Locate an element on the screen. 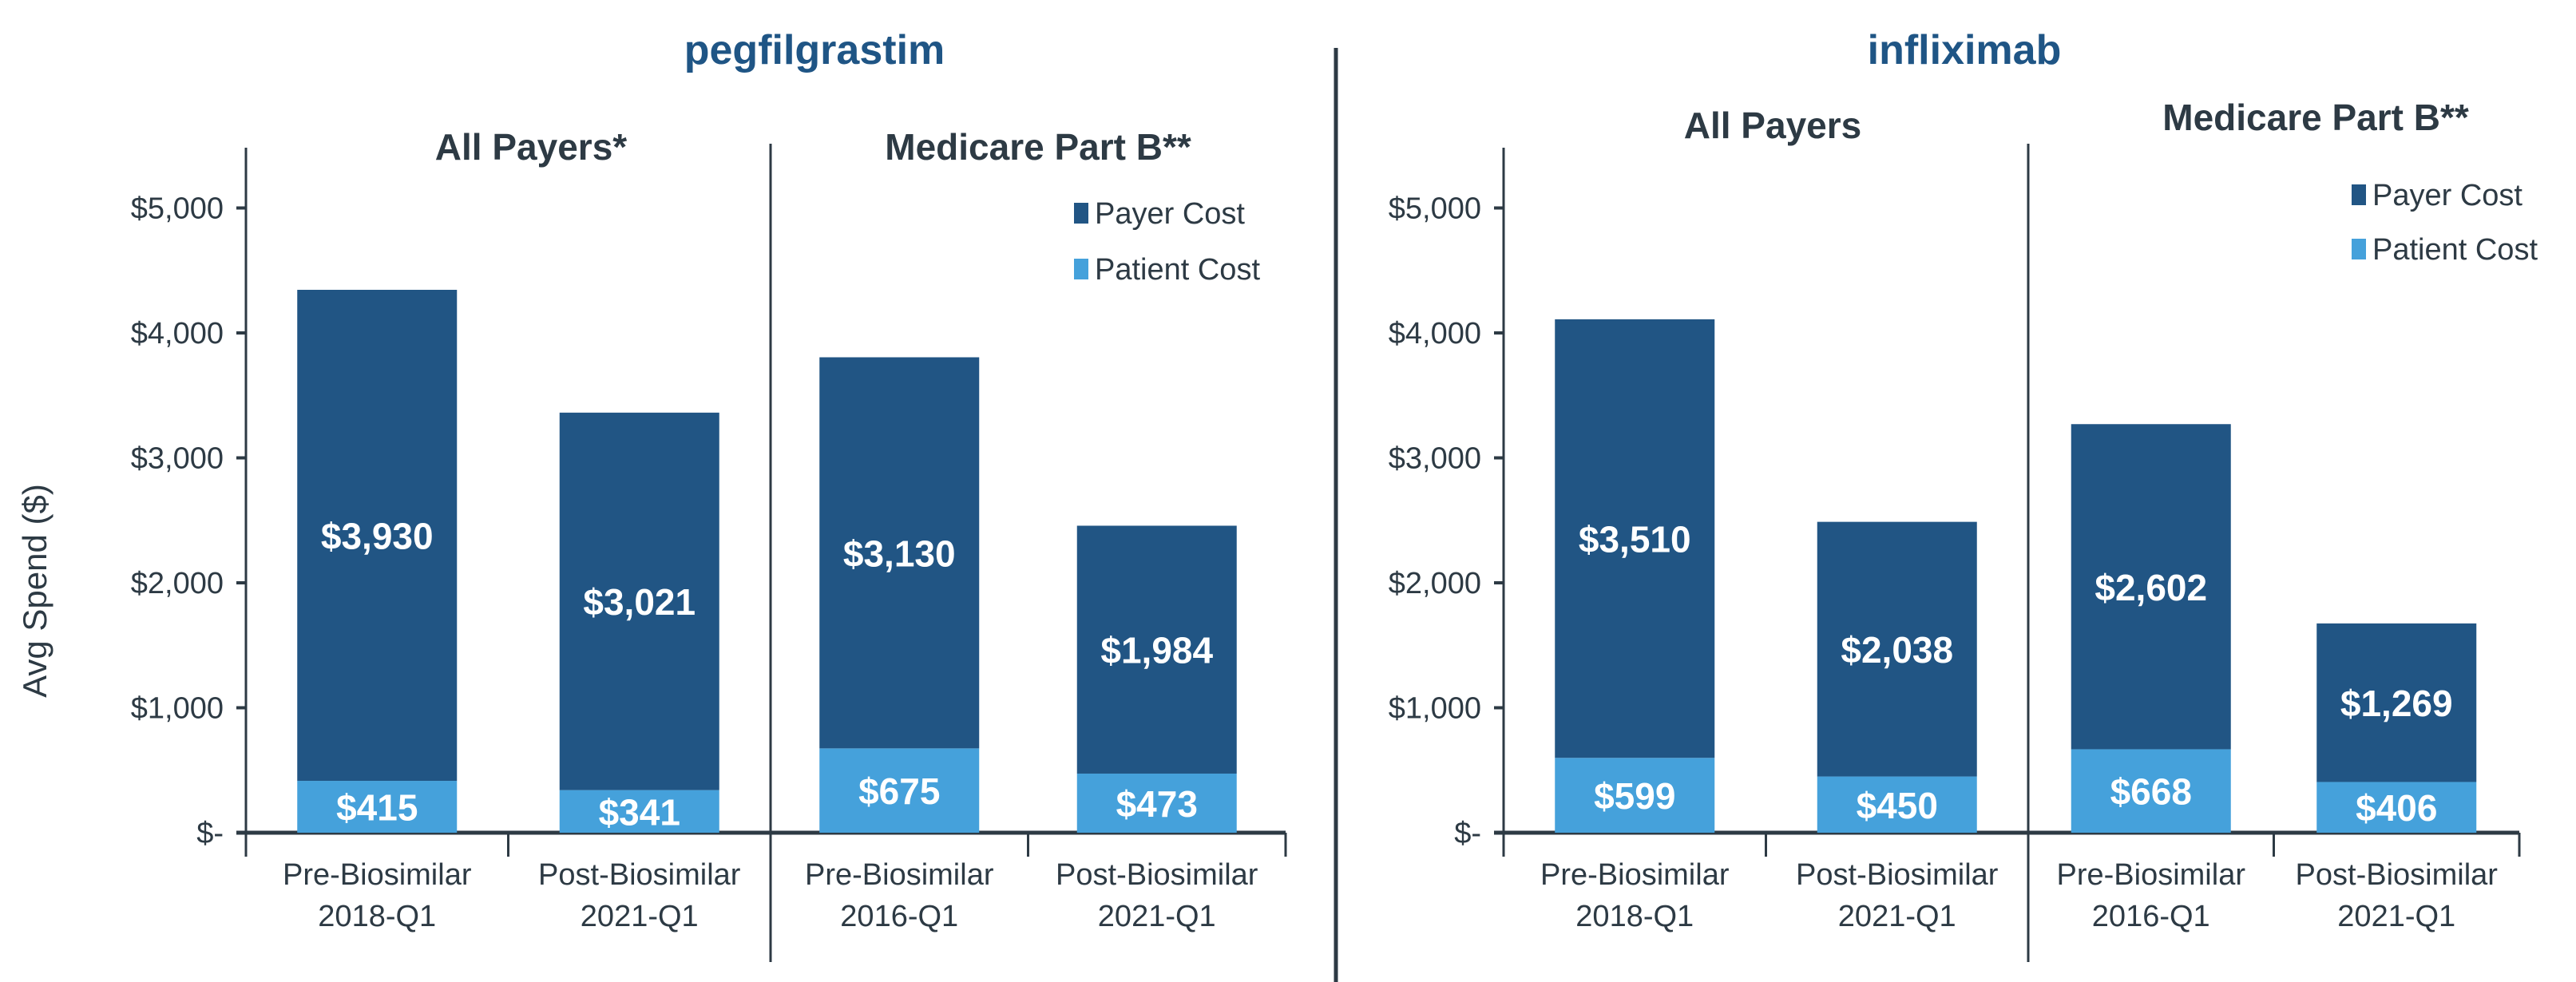 This screenshot has width=2576, height=982. data-label-patient-cost: $599 is located at coordinates (1634, 796).